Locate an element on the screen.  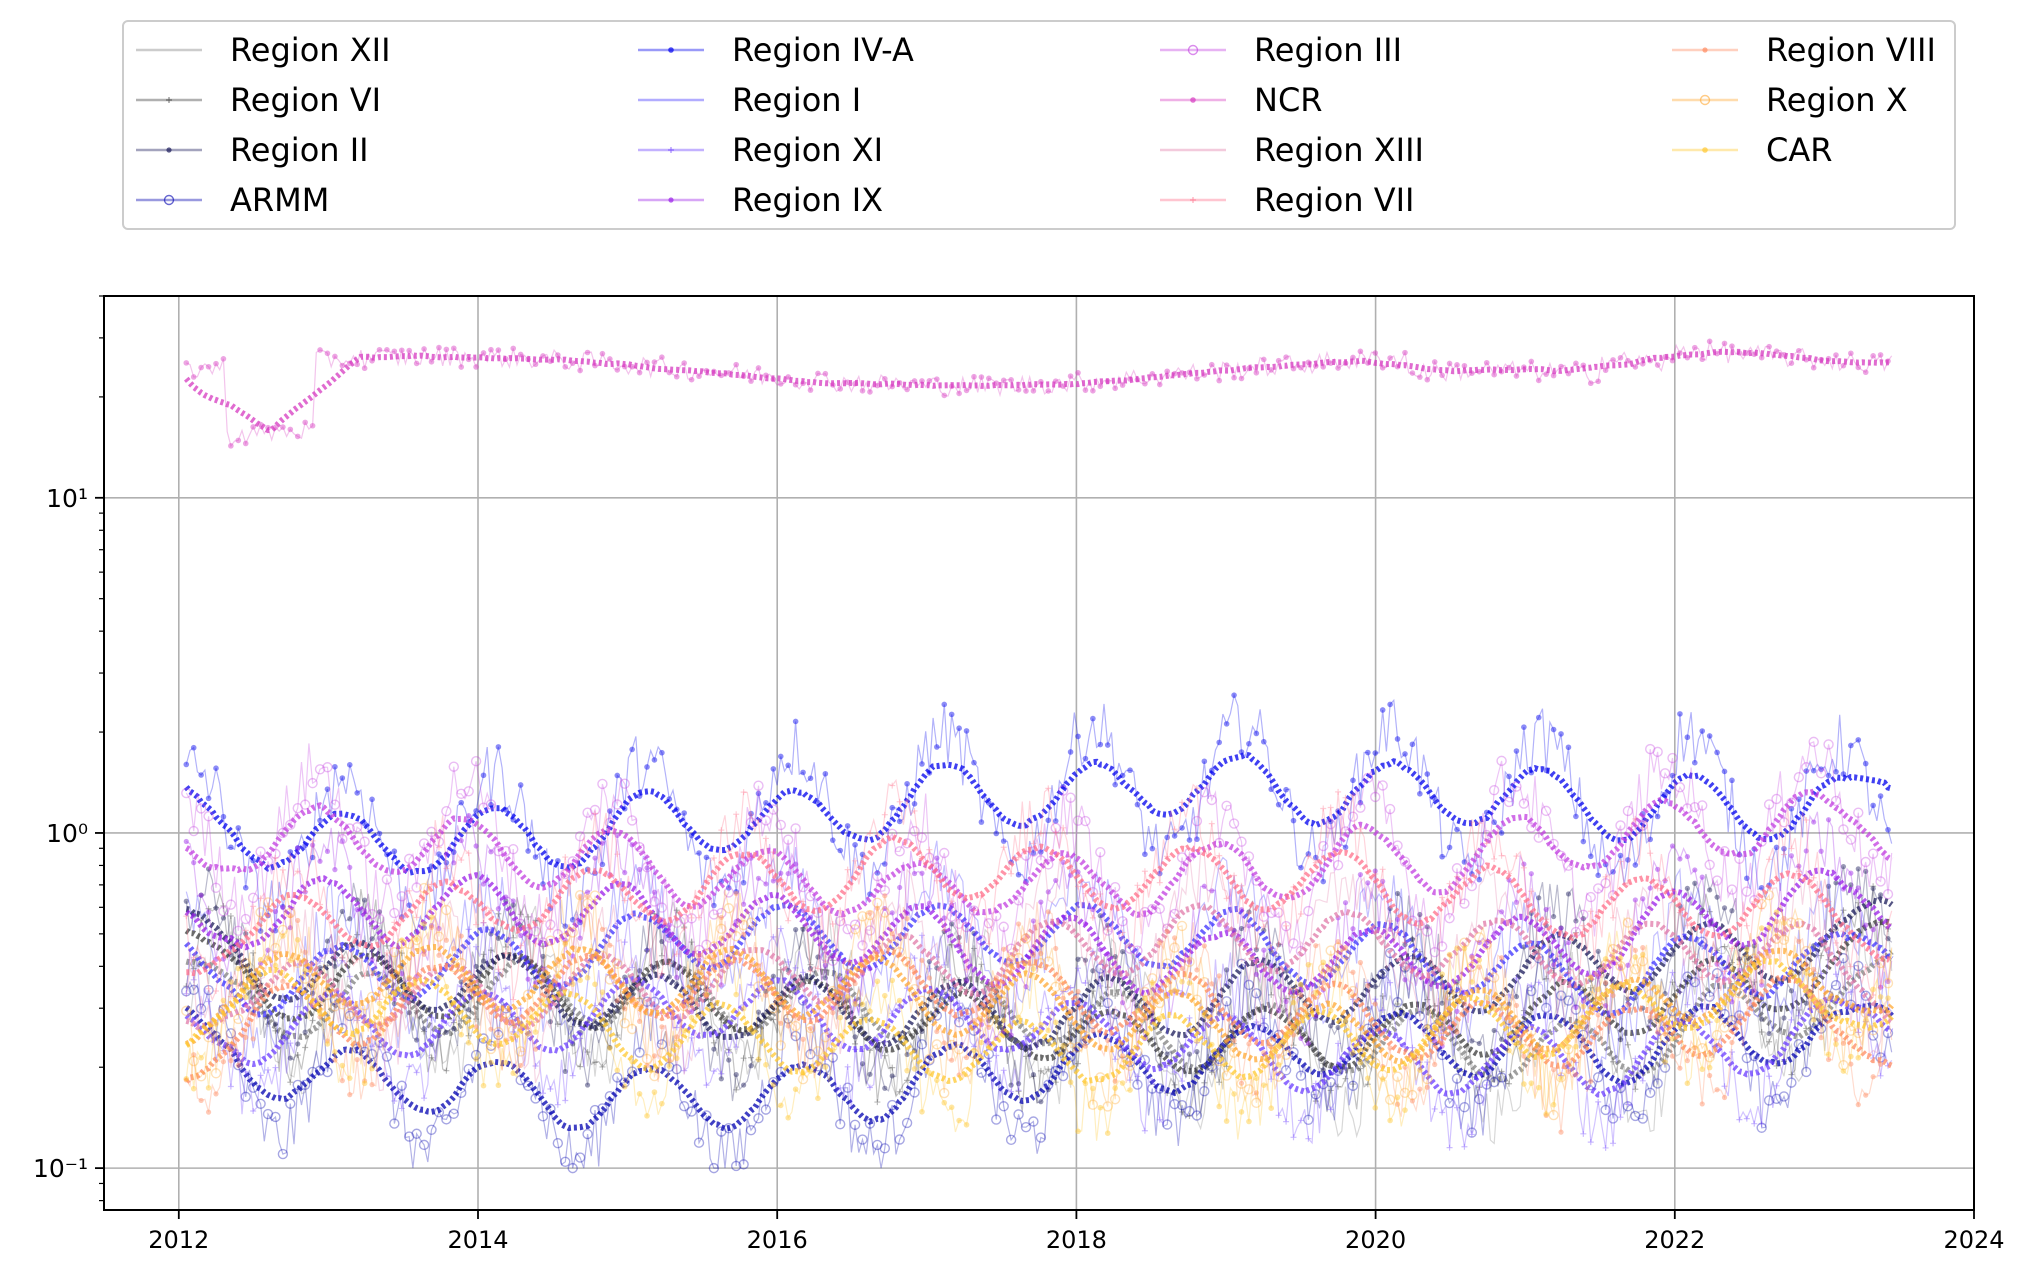
y-axis: 10⁻¹ 10⁰ 10¹ is located at coordinates (68, 748).